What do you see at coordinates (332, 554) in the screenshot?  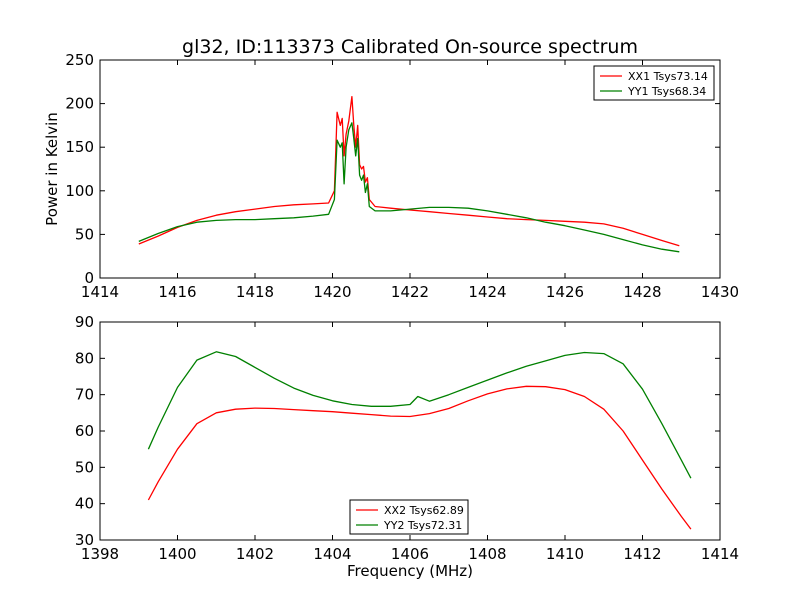 I see `x-tick-label-1-3: 1404` at bounding box center [332, 554].